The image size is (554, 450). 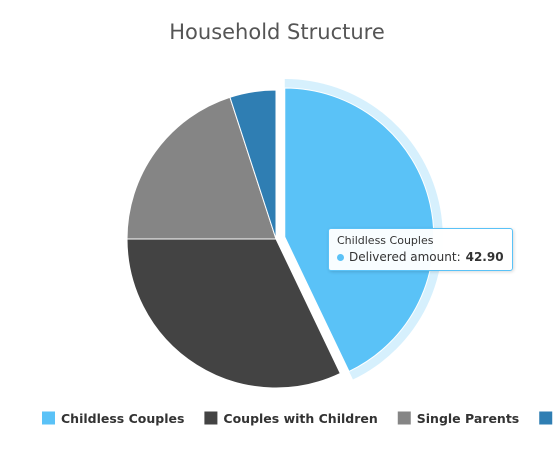 What do you see at coordinates (468, 418) in the screenshot?
I see `legend-label-single-parents: Single Parents` at bounding box center [468, 418].